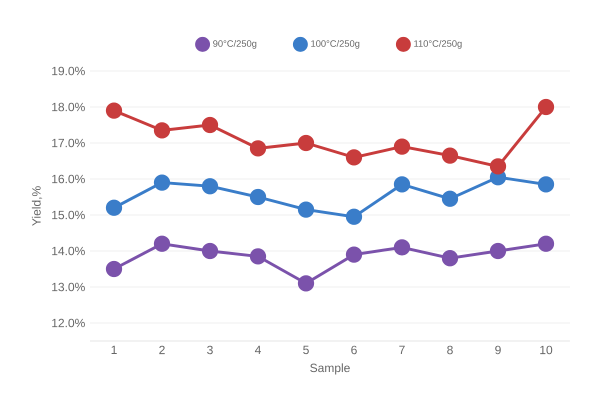 The image size is (590, 413). What do you see at coordinates (68, 107) in the screenshot?
I see `y-tick-label: 18.0%` at bounding box center [68, 107].